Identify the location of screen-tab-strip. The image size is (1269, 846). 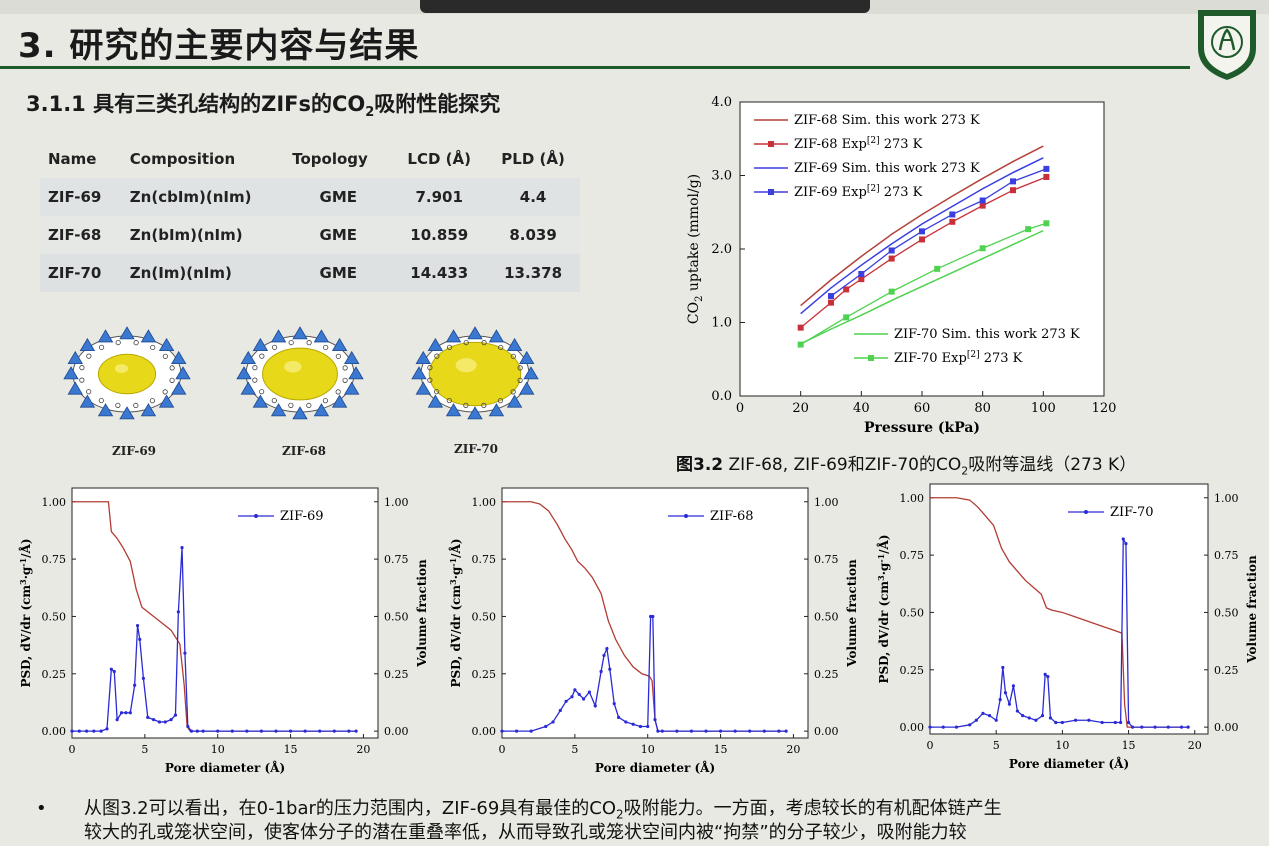
(645, 6).